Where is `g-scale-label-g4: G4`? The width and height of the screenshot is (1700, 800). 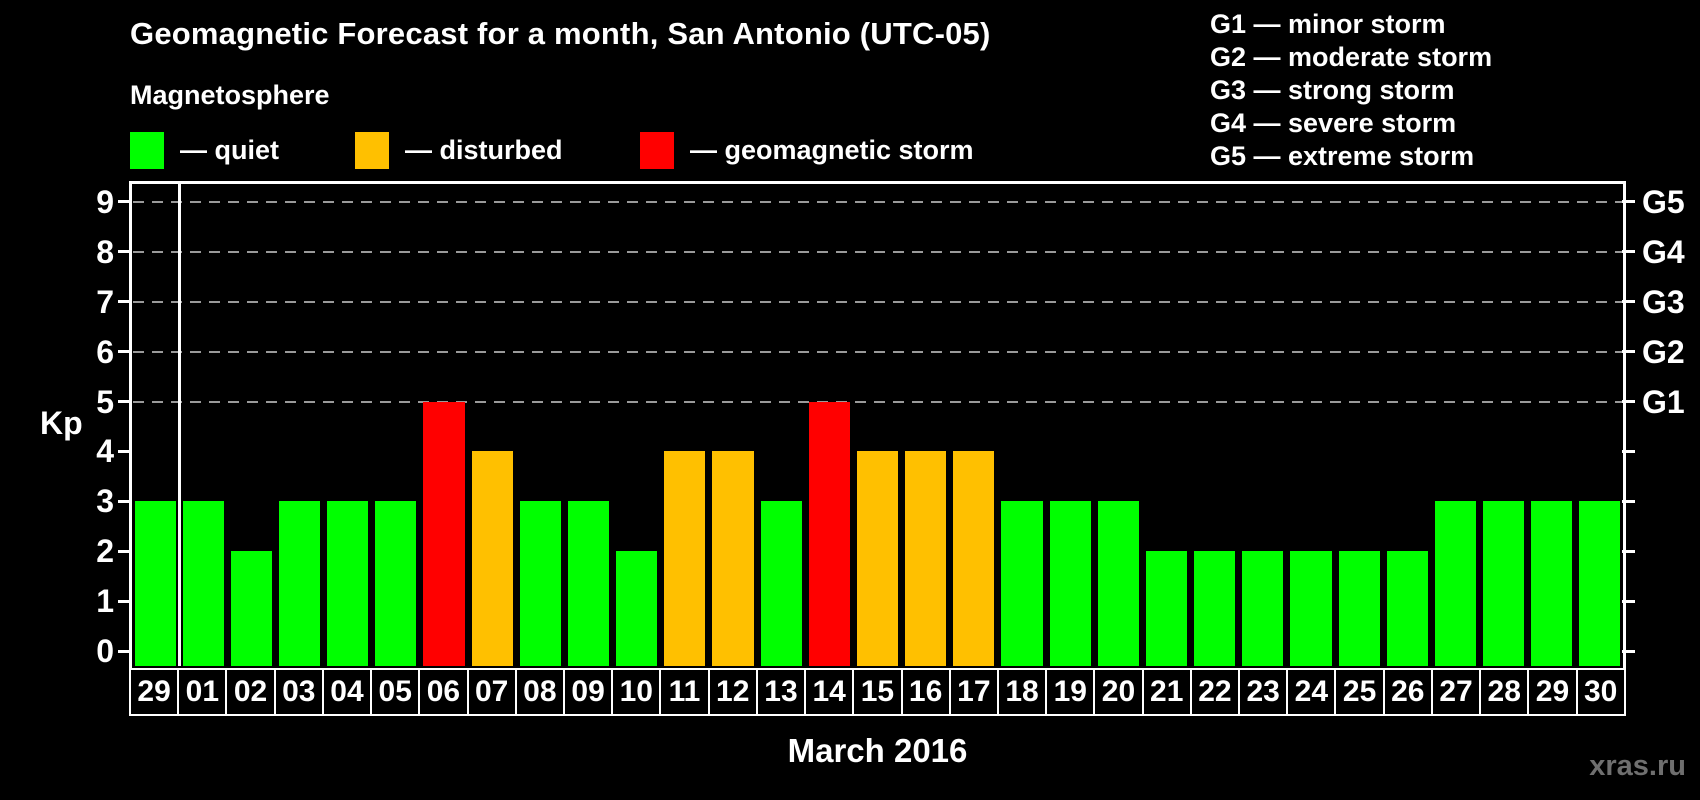 g-scale-label-g4: G4 is located at coordinates (1663, 251).